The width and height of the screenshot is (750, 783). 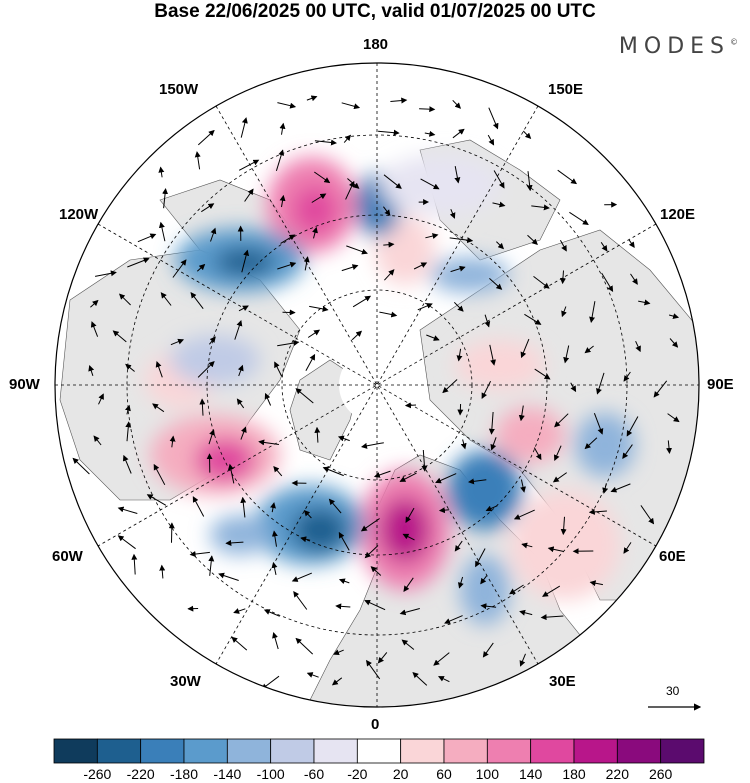 I want to click on colorbar-tick: -140, so click(x=227, y=774).